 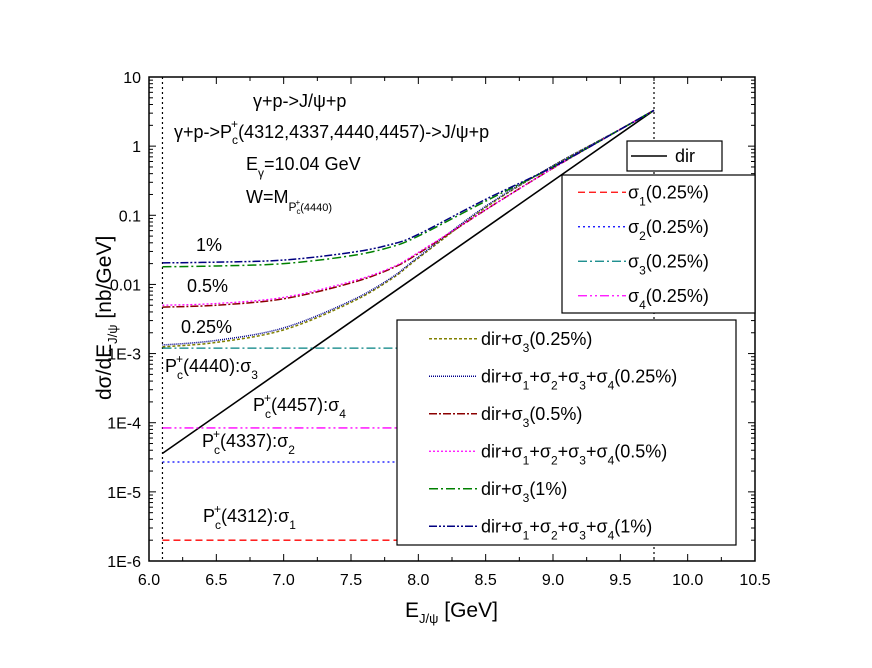 I want to click on label-pc4440-sigma3: Pc+(4440):σ3, so click(x=211, y=367).